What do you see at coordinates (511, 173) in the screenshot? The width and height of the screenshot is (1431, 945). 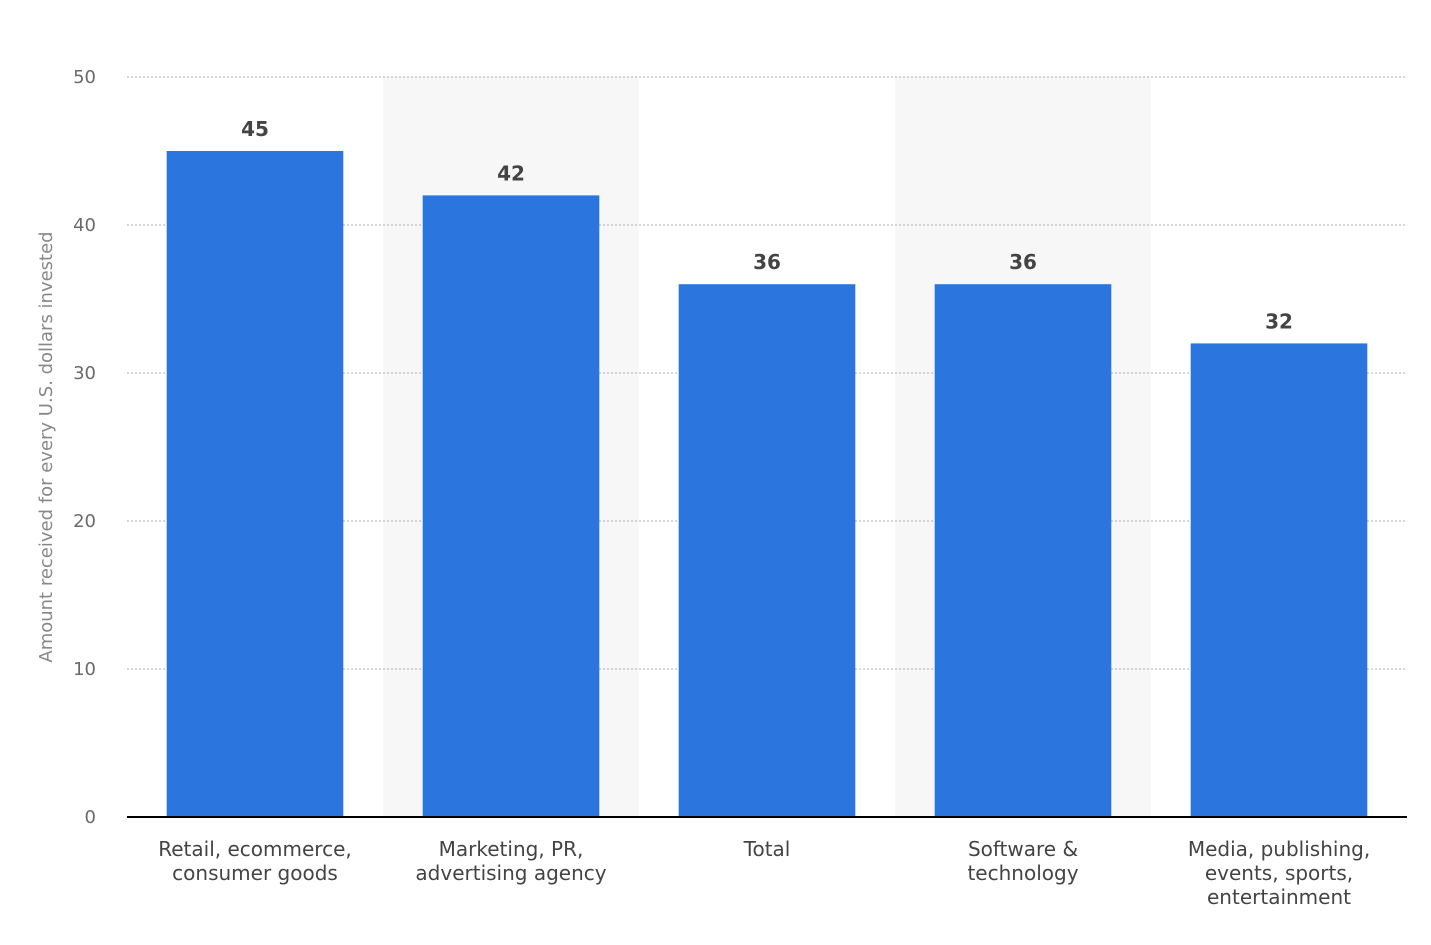 I see `data-label: 42` at bounding box center [511, 173].